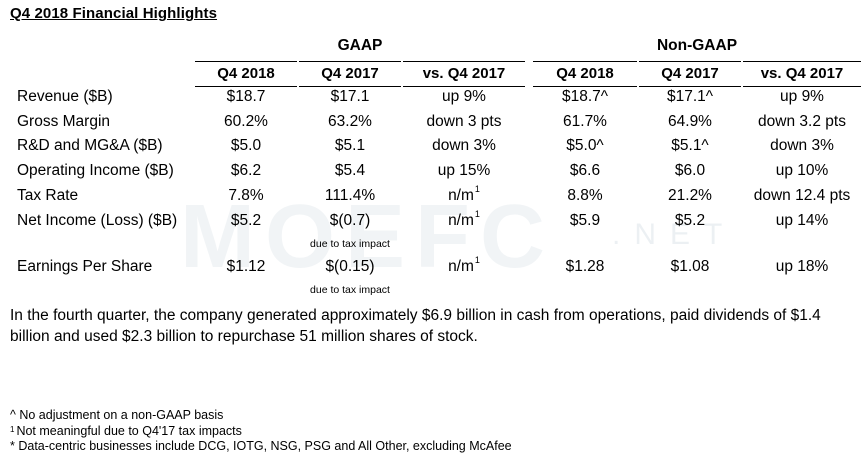 This screenshot has width=862, height=462. I want to click on cell-gaap-q4-2018: $1.12, so click(246, 267).